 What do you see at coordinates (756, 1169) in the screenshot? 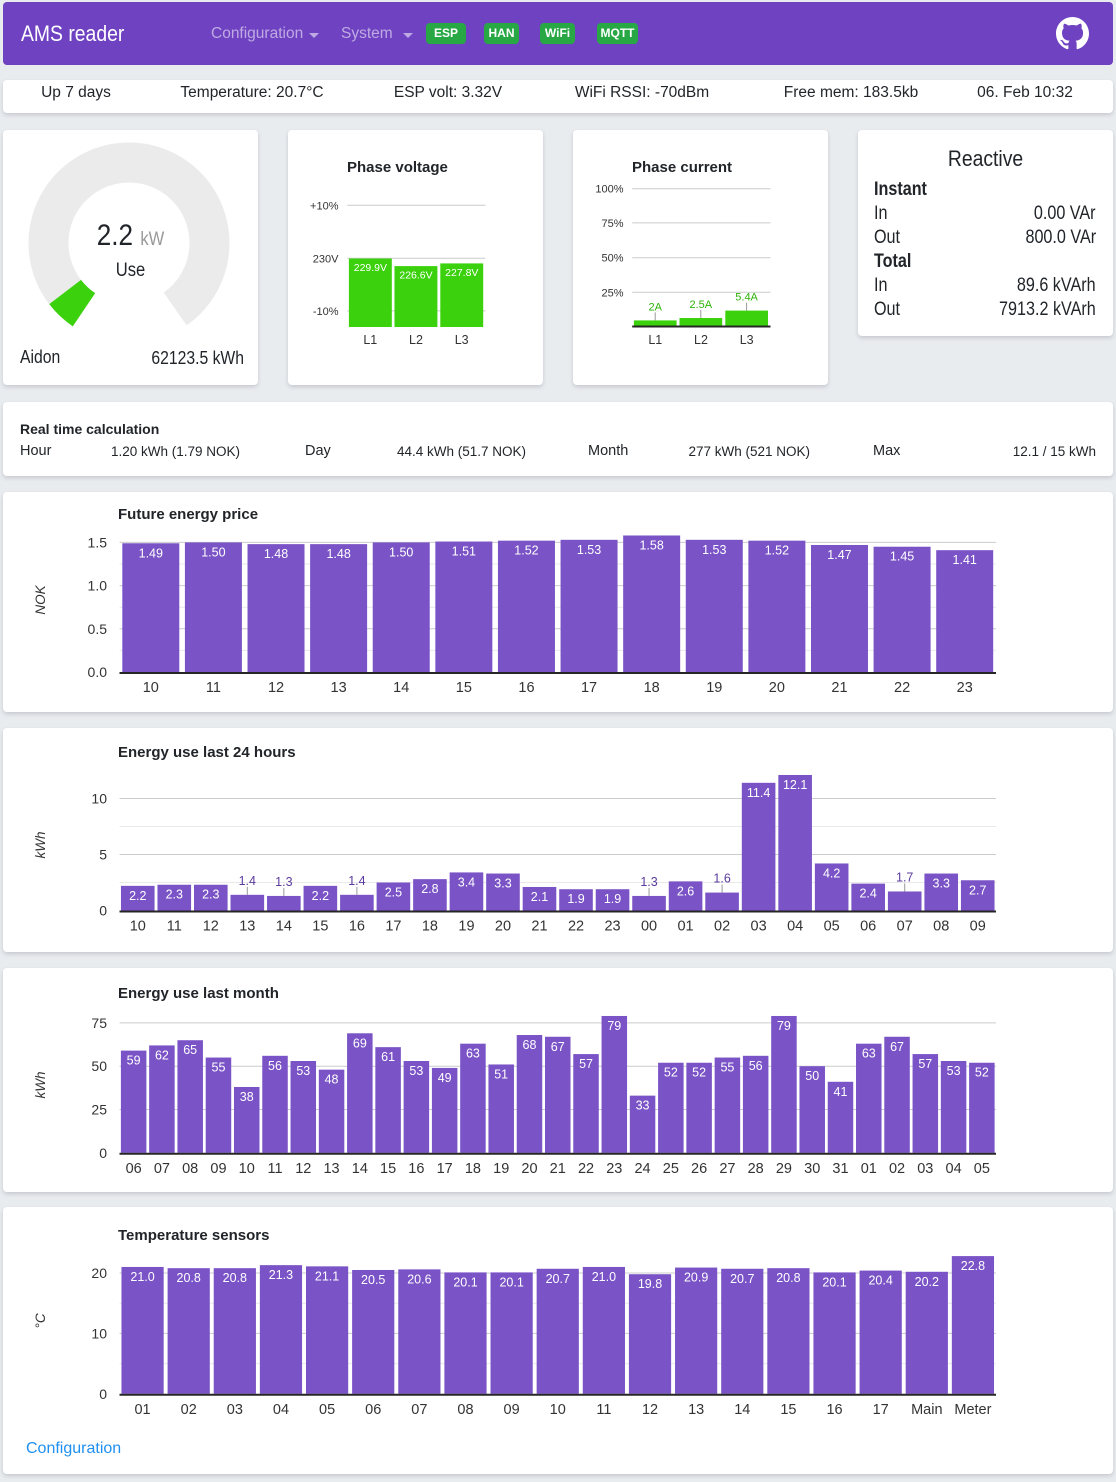
I see `svg-text: 28` at bounding box center [756, 1169].